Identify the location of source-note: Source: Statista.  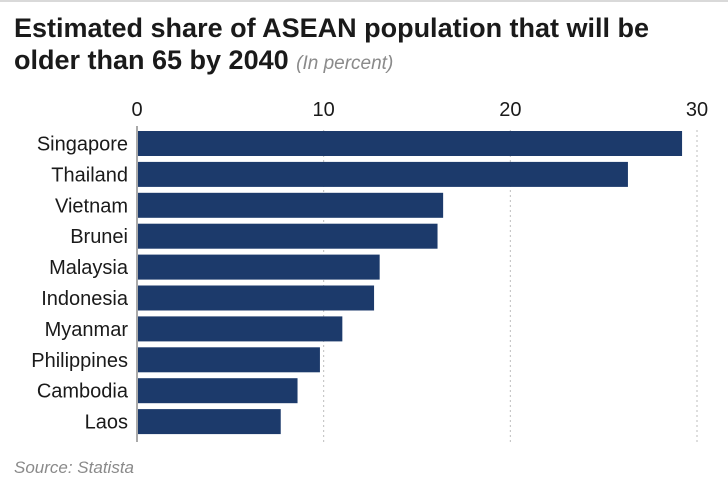
(74, 467).